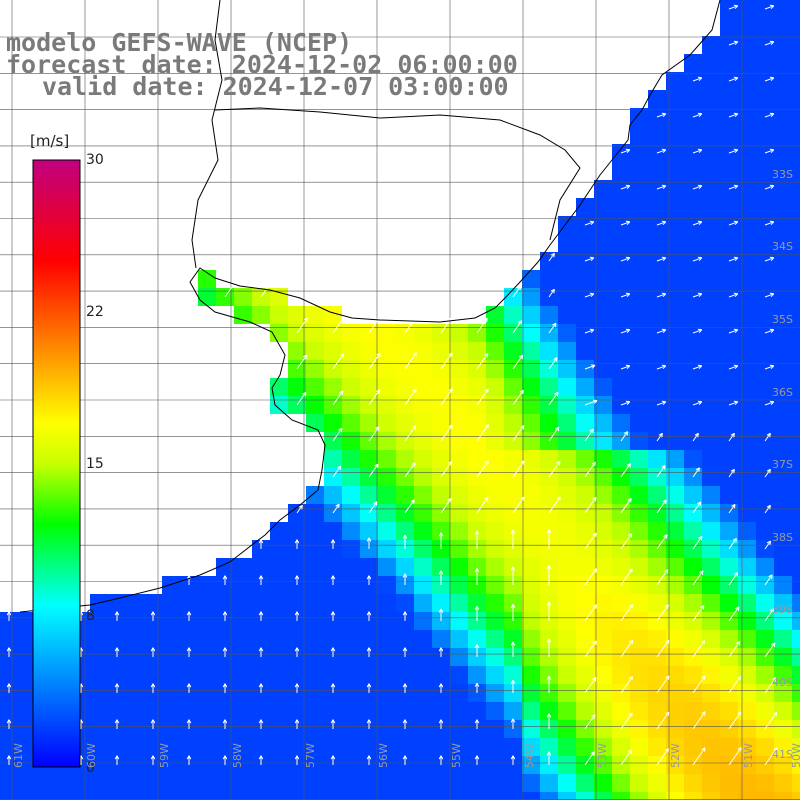 This screenshot has height=800, width=800. What do you see at coordinates (262, 64) in the screenshot?
I see `title-forecast-date: forecast date: 2024-12-02 06:00:00` at bounding box center [262, 64].